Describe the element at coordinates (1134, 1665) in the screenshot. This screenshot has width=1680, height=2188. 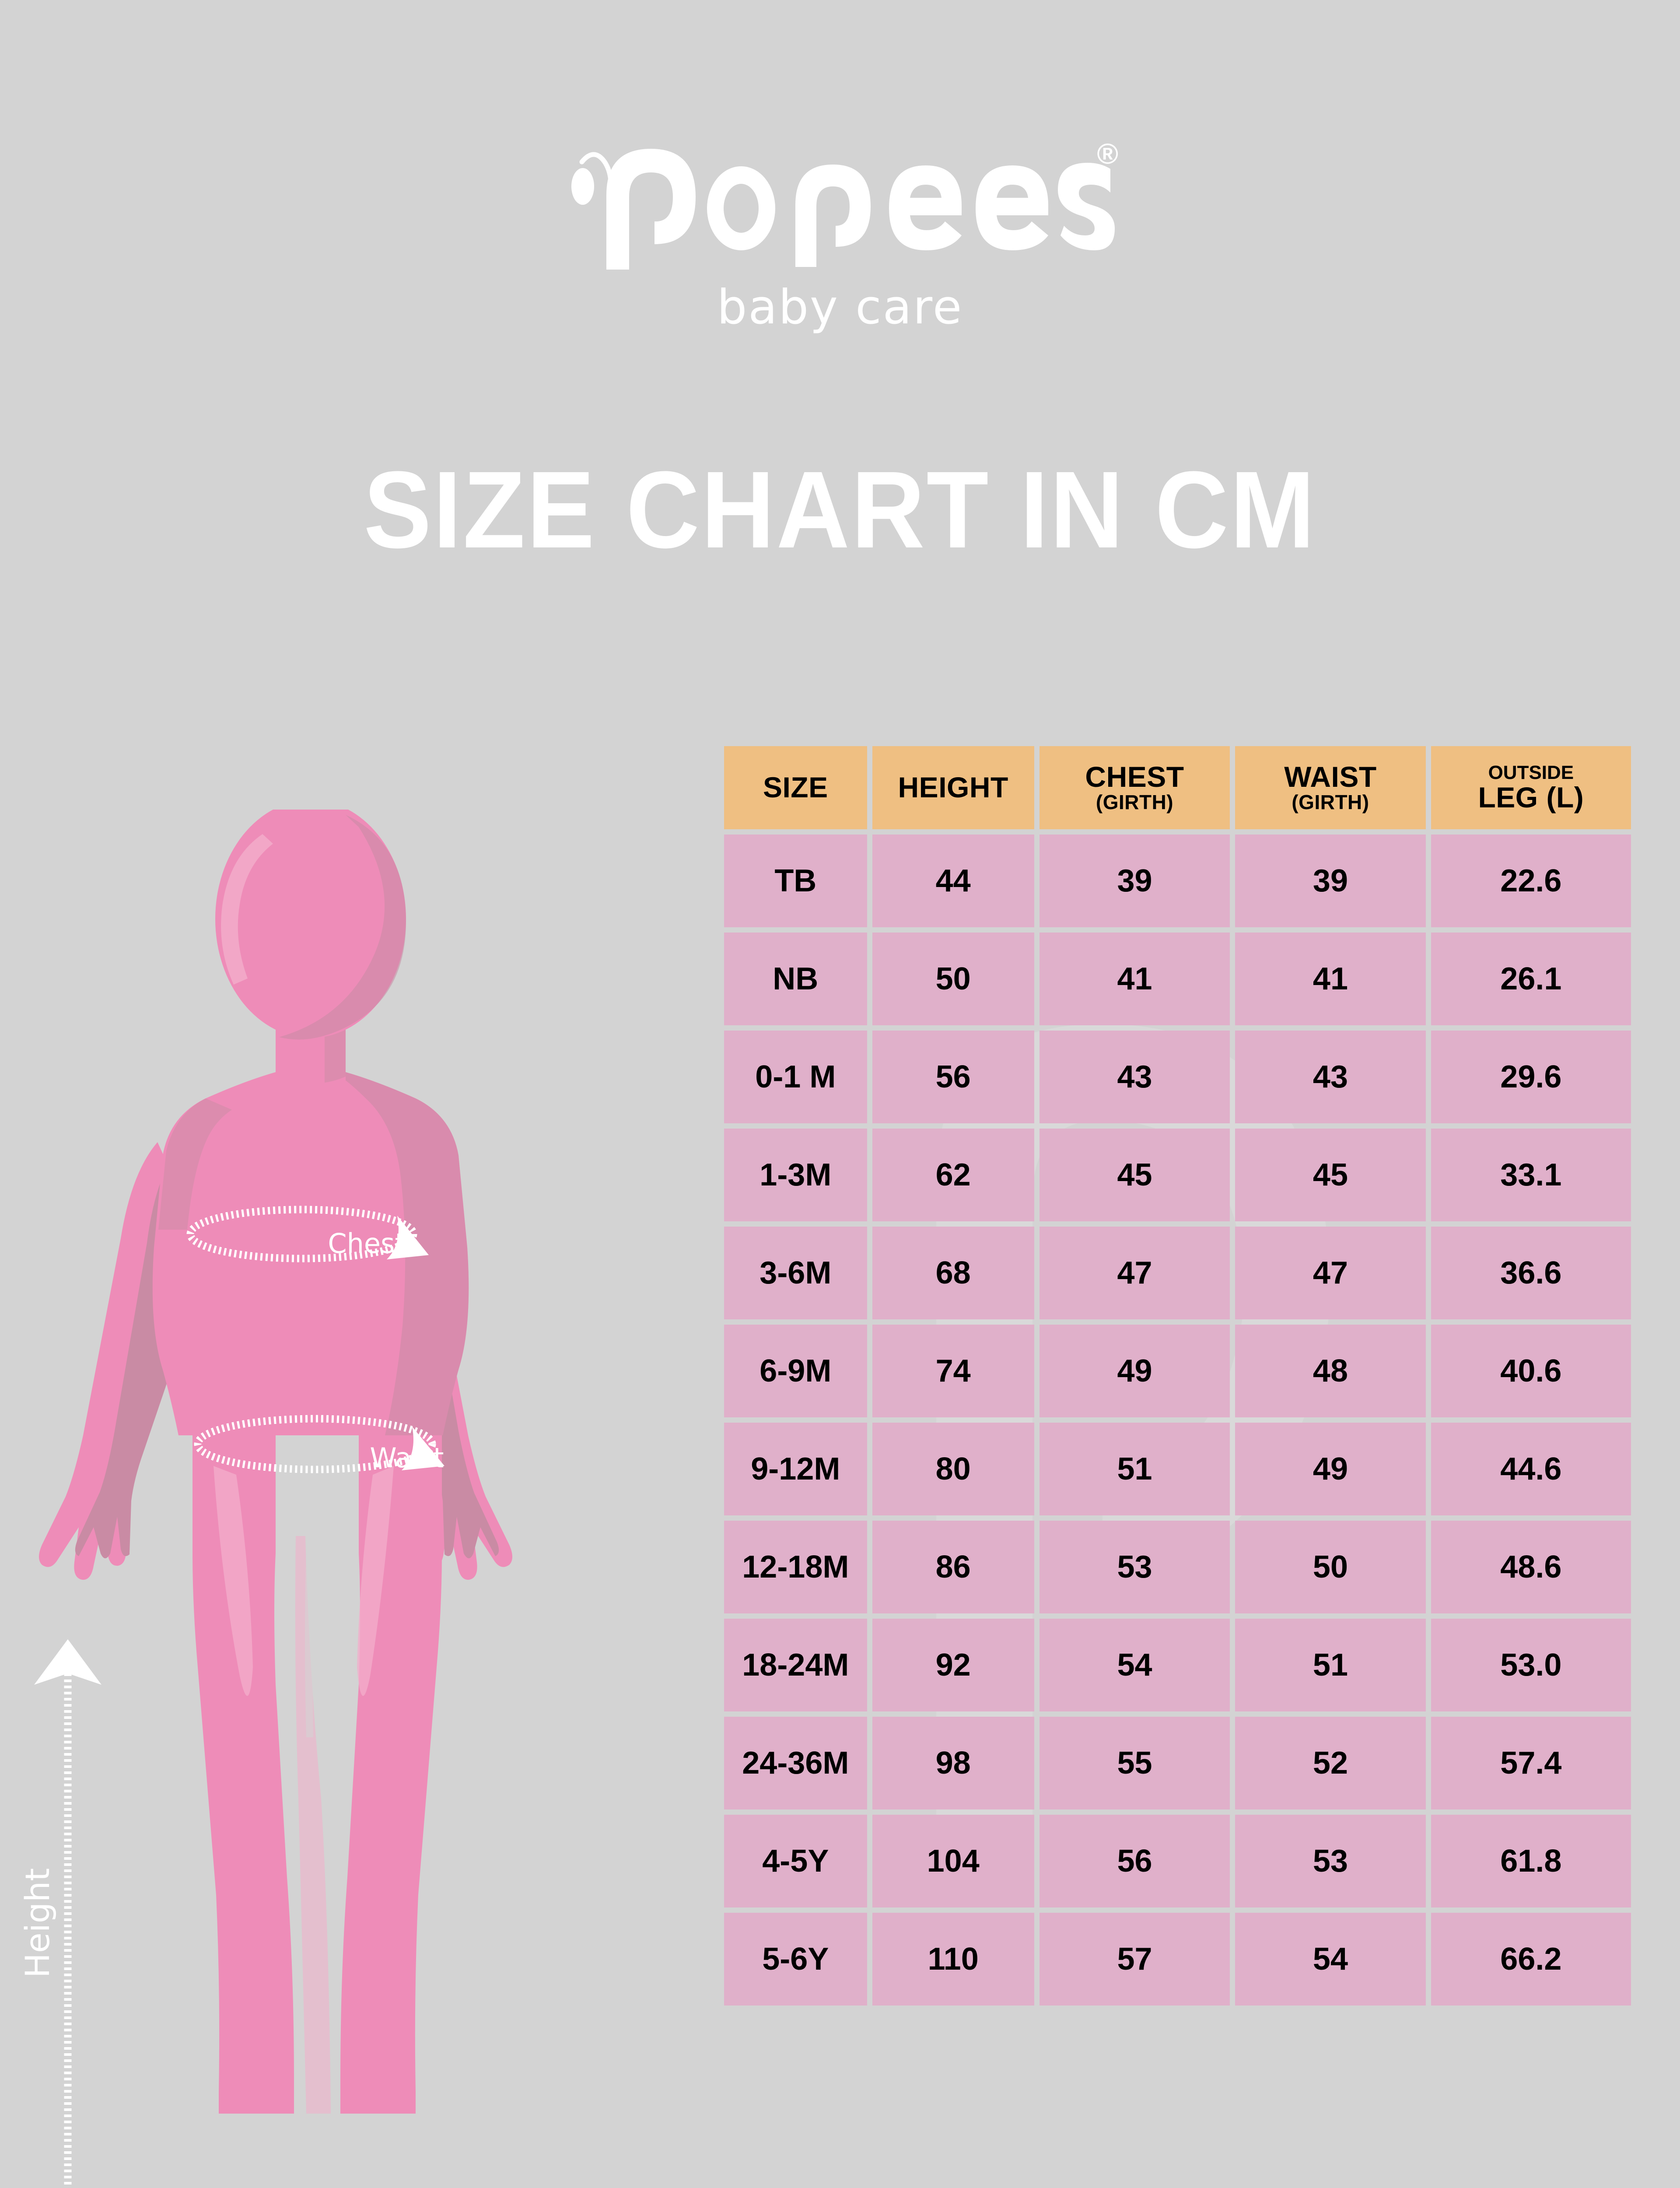
I see `cell-chest: 54` at that location.